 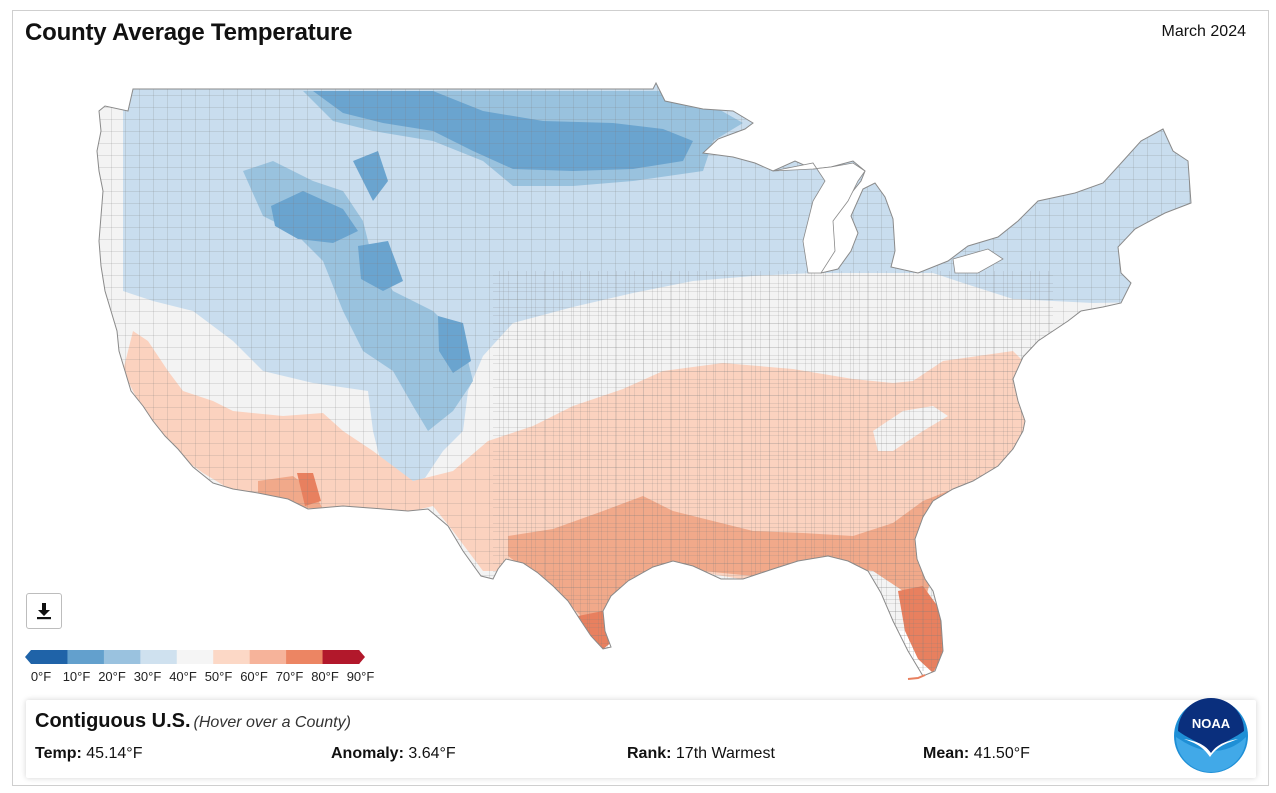 I want to click on download-icon, so click(x=44, y=611).